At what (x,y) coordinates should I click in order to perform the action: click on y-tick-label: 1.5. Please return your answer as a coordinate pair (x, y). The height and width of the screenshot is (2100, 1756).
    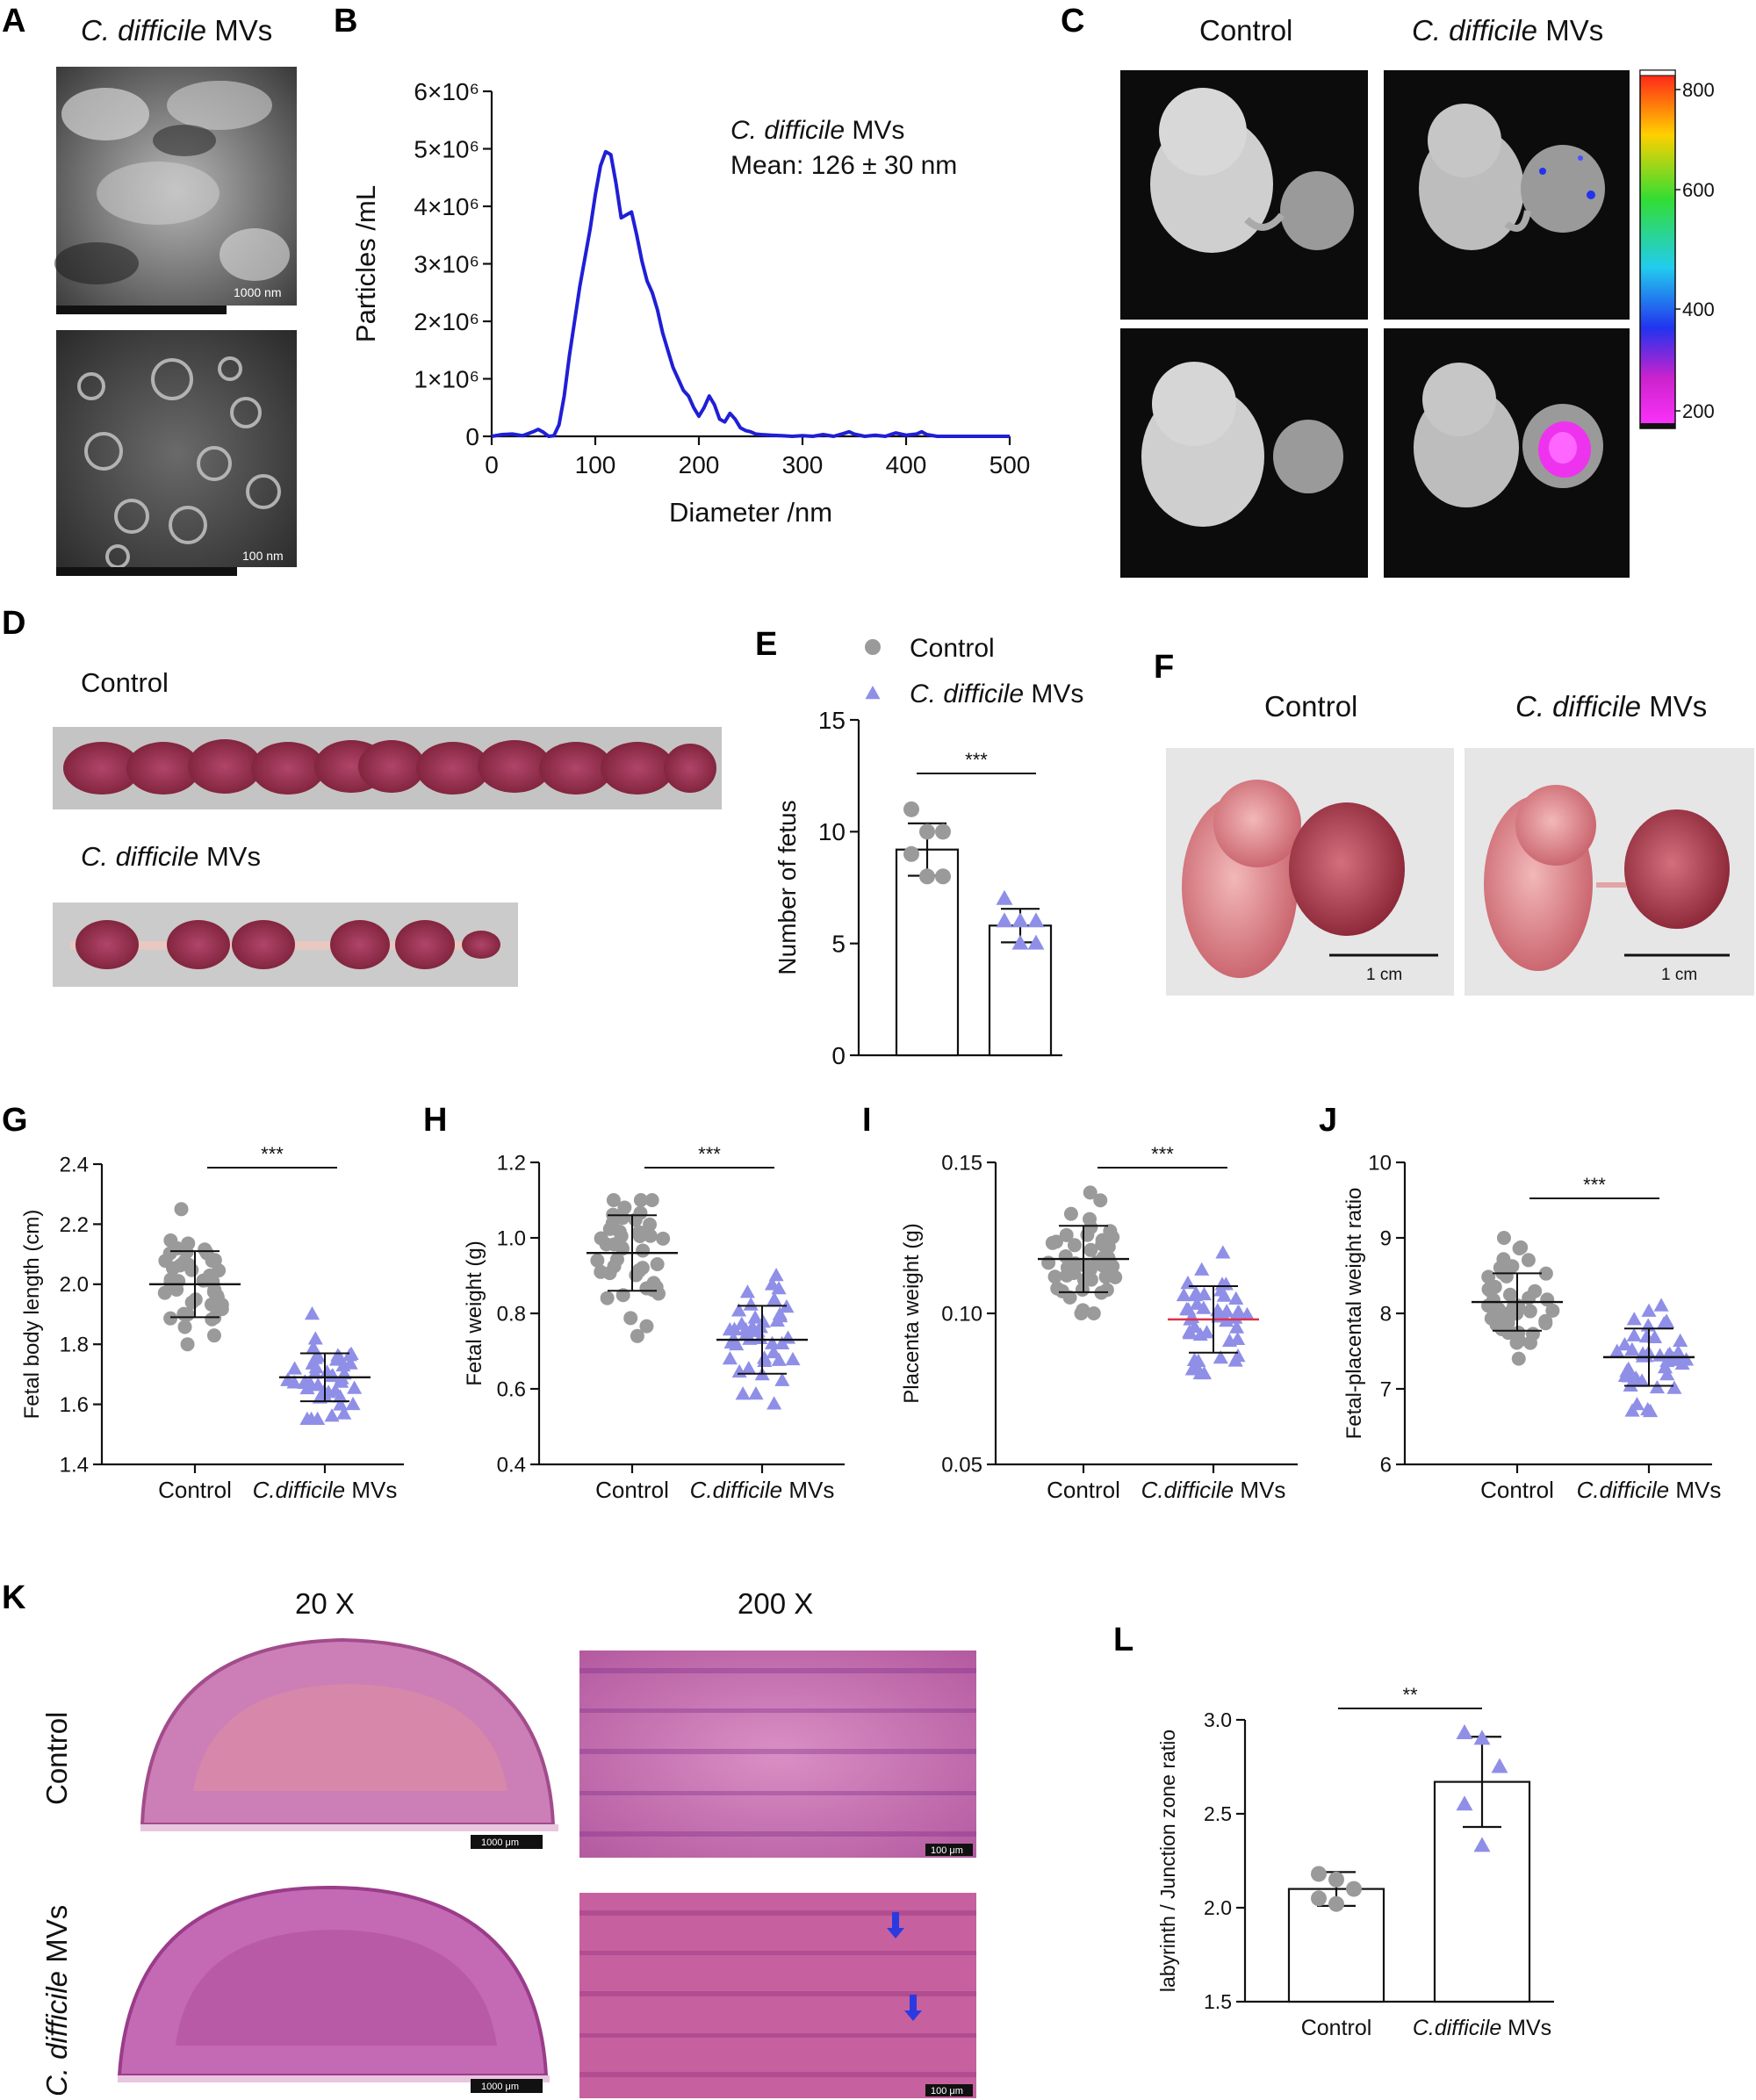
    Looking at the image, I should click on (1218, 2001).